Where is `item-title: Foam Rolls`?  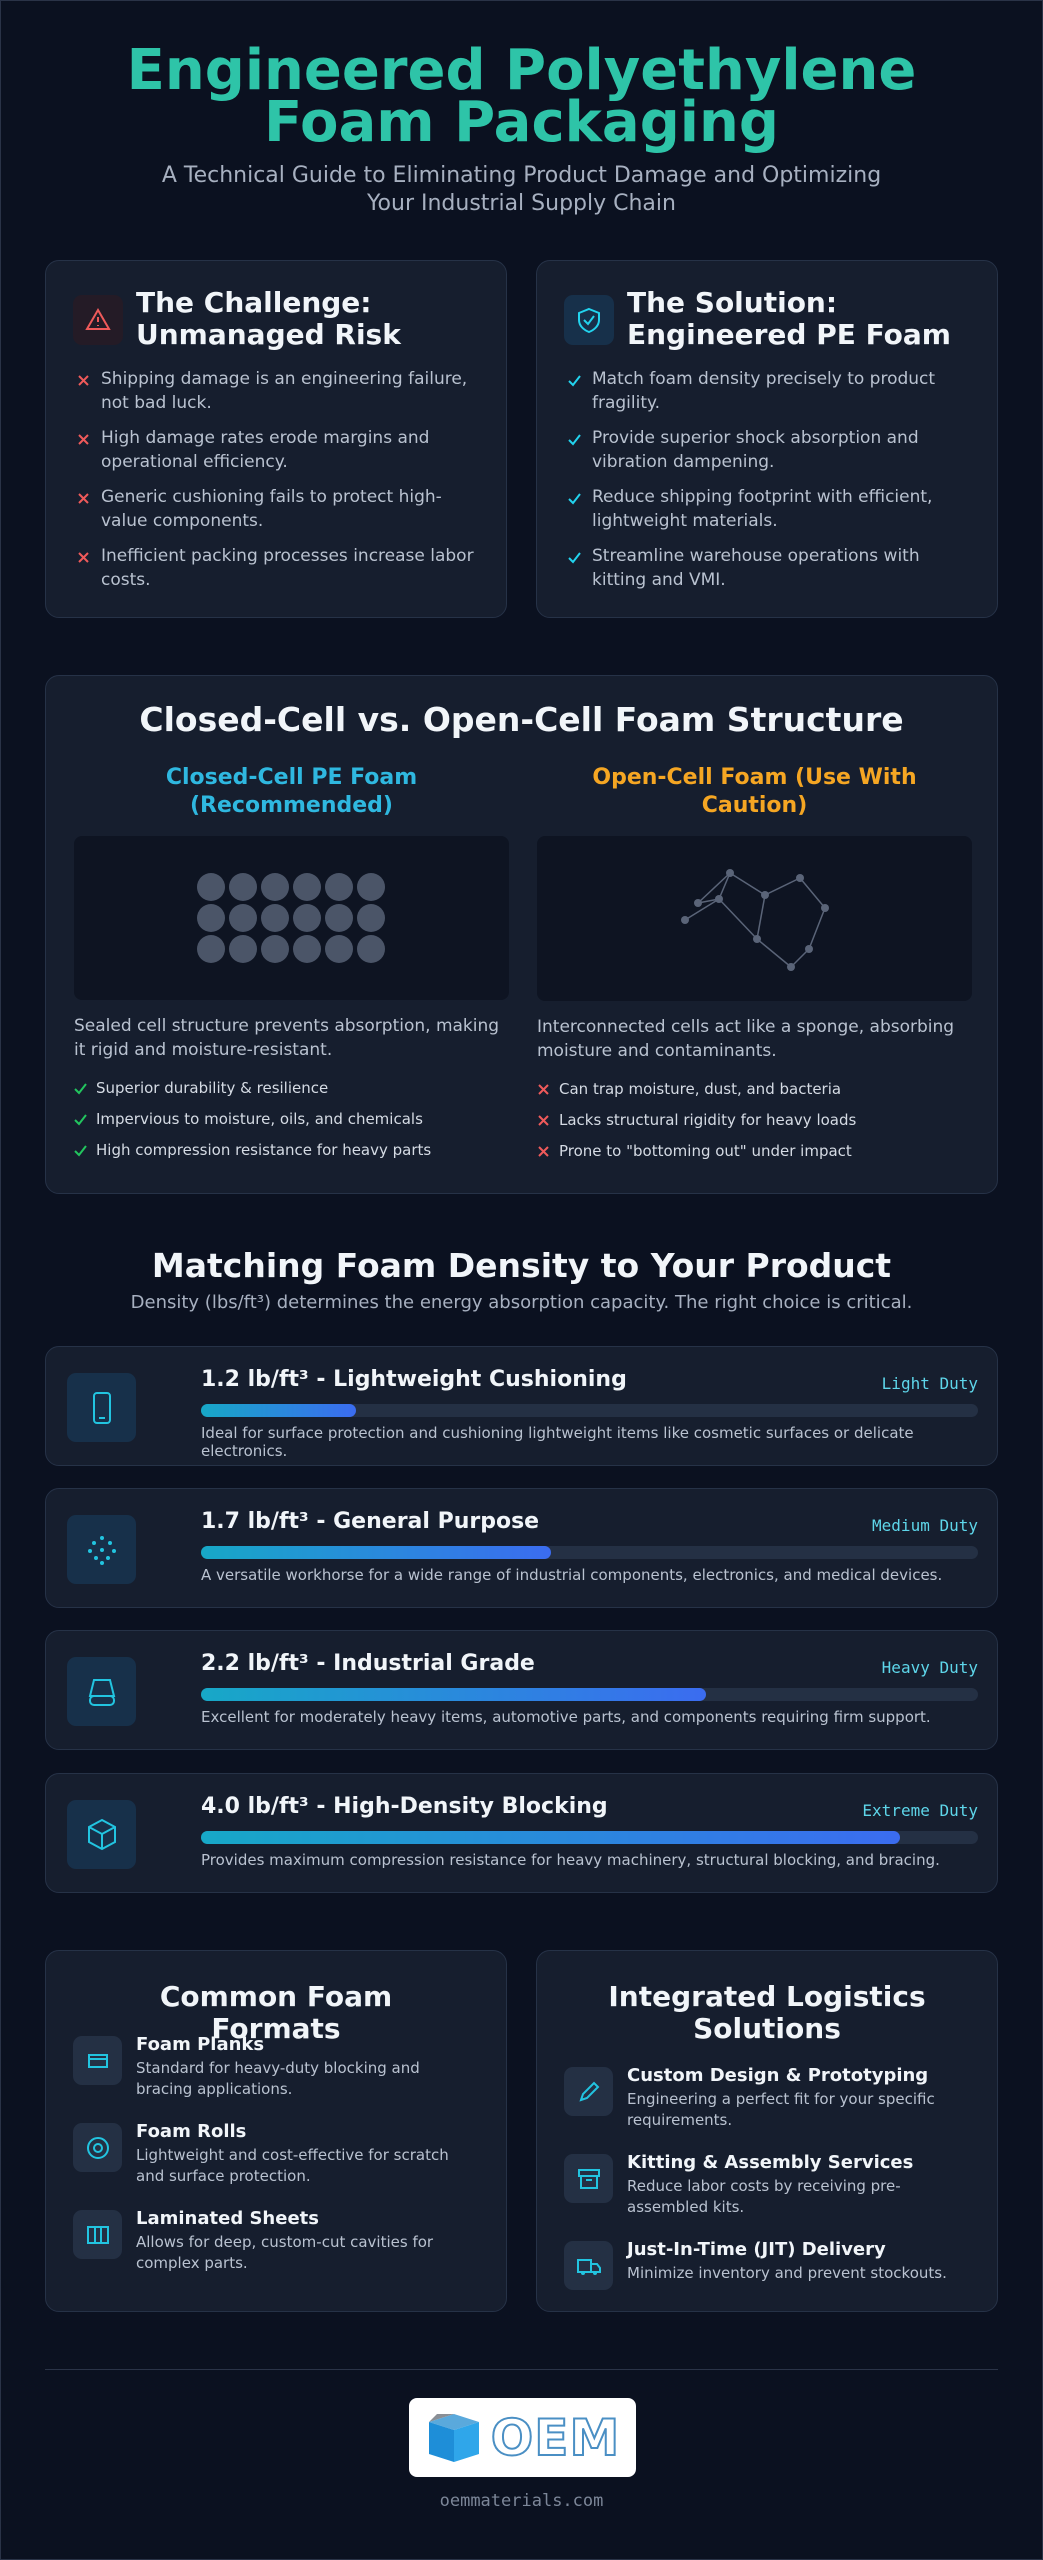
item-title: Foam Rolls is located at coordinates (191, 2131).